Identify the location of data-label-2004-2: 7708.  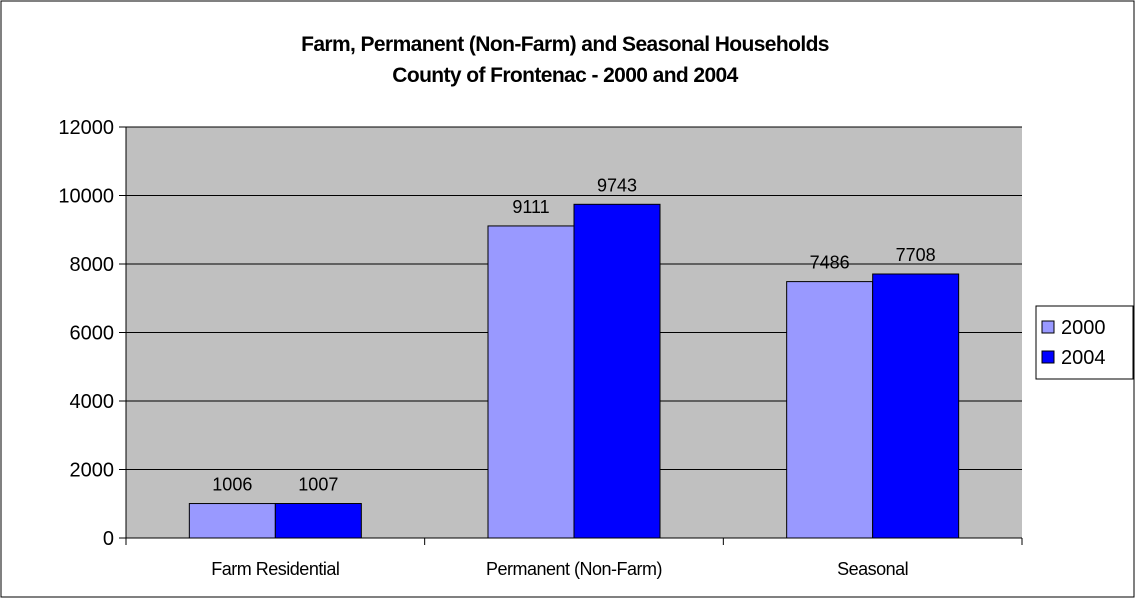
(916, 255).